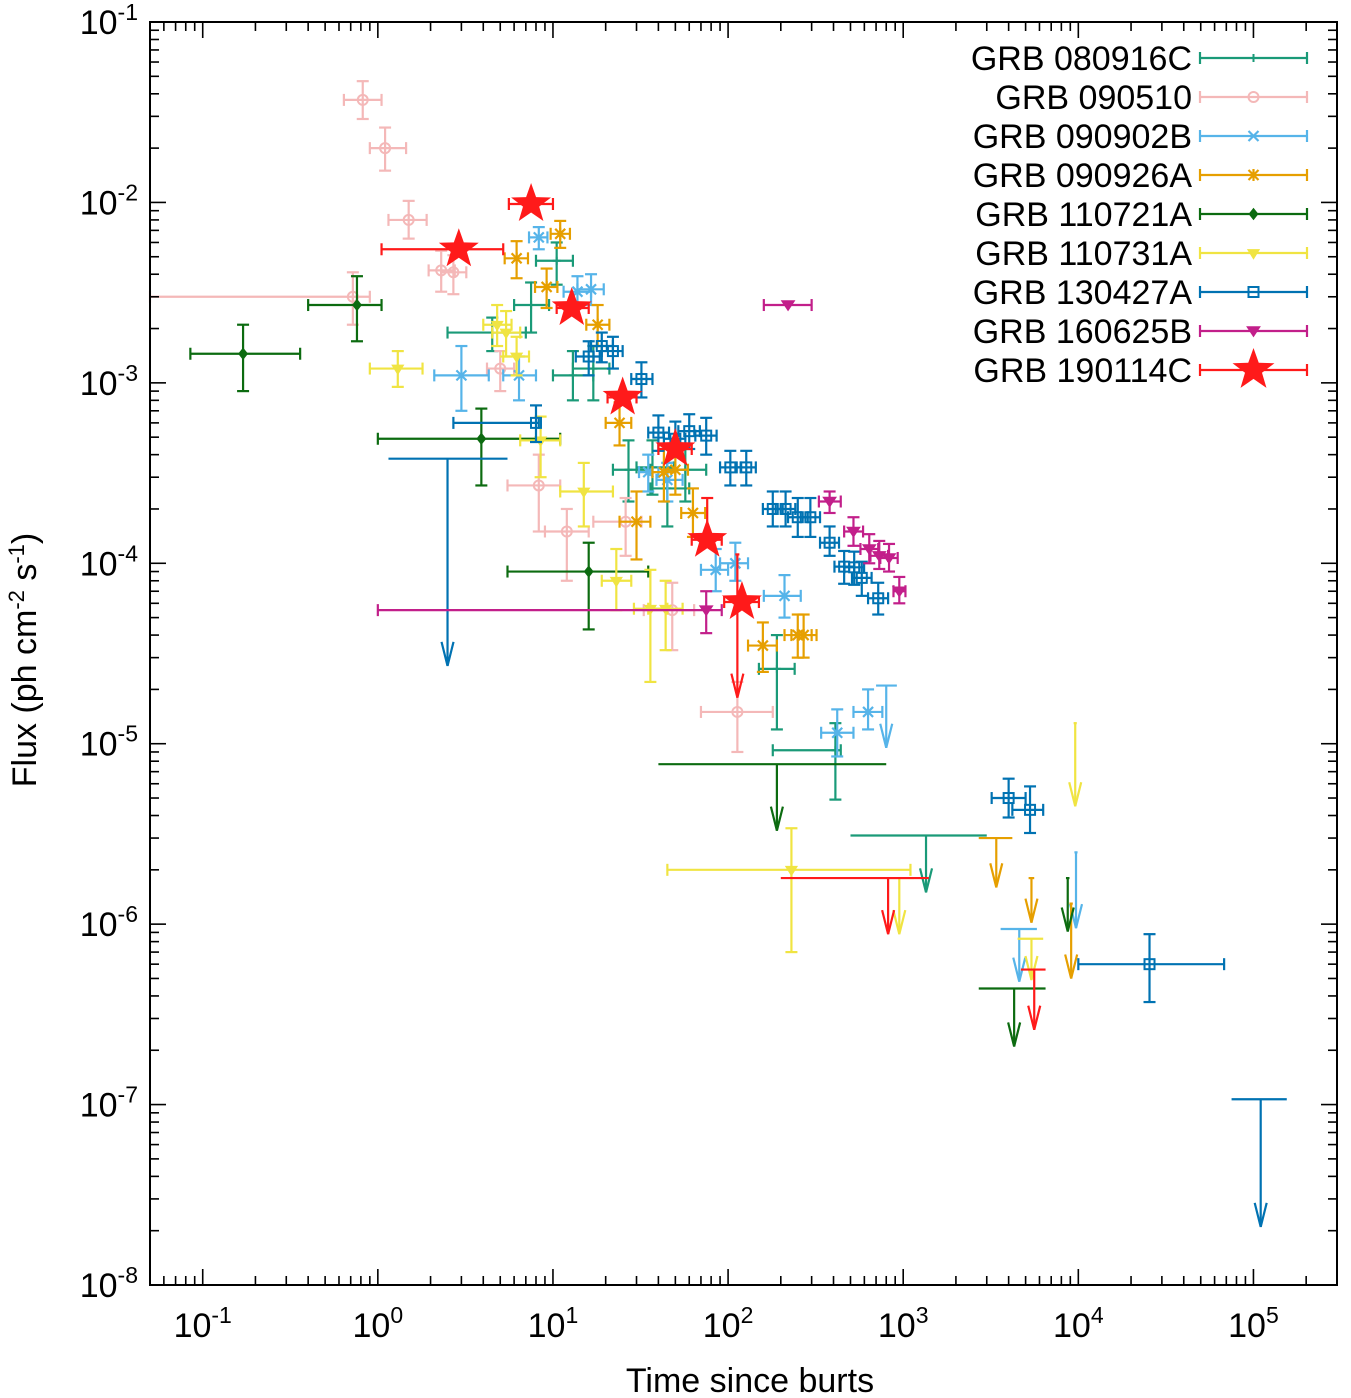 The image size is (1351, 1398). I want to click on x-tick-label-exp: 4, so click(1097, 1315).